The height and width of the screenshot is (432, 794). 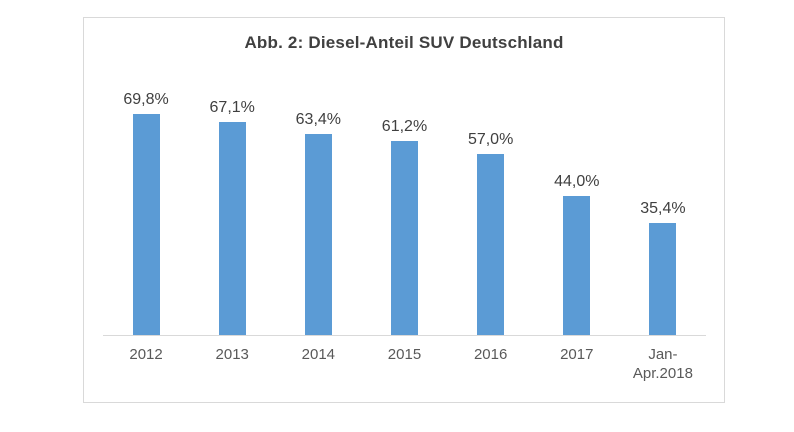 I want to click on bar-value-label: 61,2%, so click(x=404, y=126).